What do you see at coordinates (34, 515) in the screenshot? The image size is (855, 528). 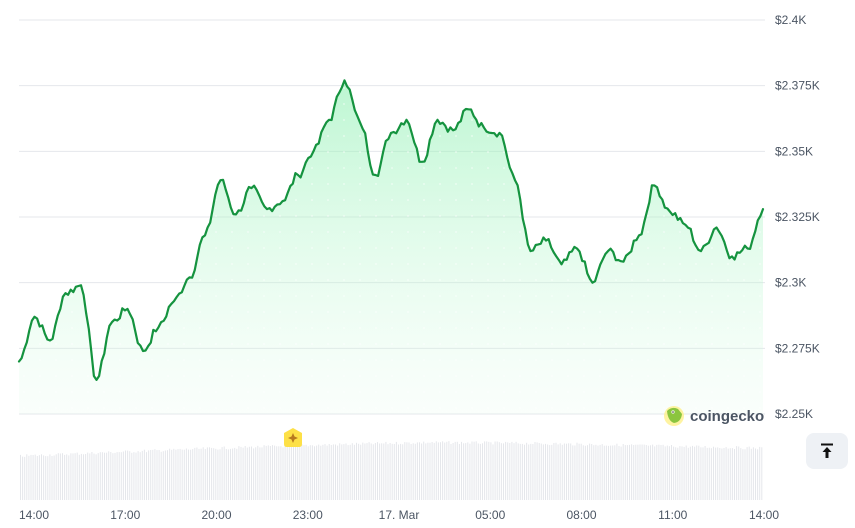 I see `x-tick-label: 14:00` at bounding box center [34, 515].